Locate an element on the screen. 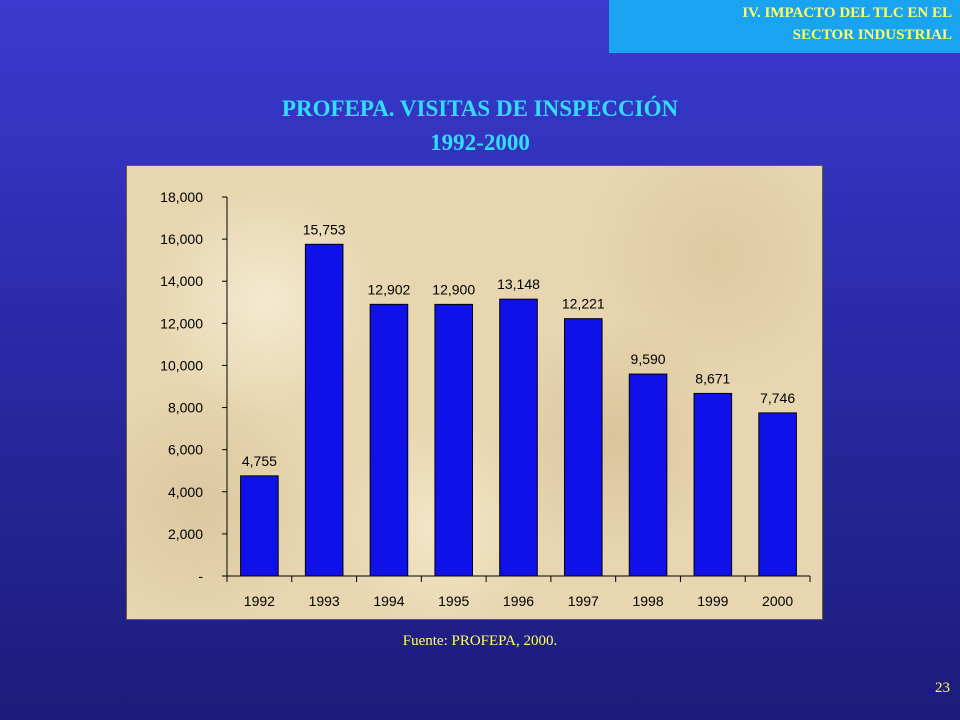 The image size is (960, 720). bar-1997 is located at coordinates (583, 447).